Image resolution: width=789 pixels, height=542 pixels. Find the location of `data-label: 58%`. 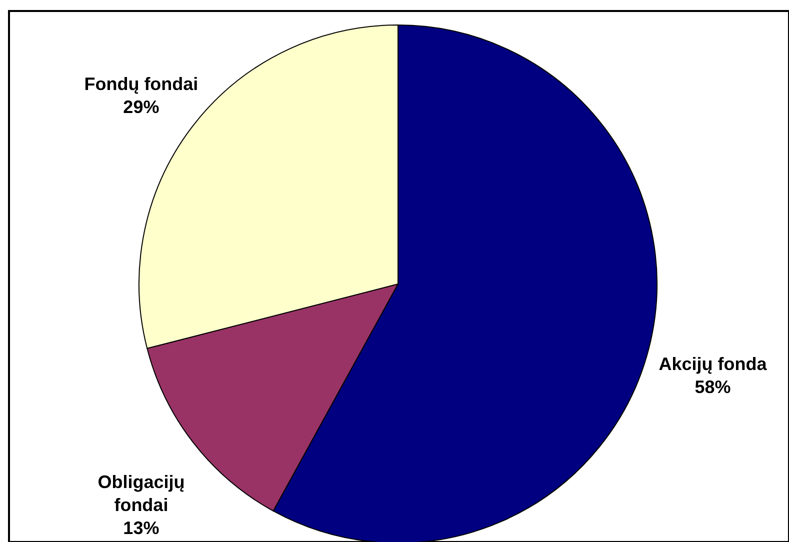

data-label: 58% is located at coordinates (712, 386).